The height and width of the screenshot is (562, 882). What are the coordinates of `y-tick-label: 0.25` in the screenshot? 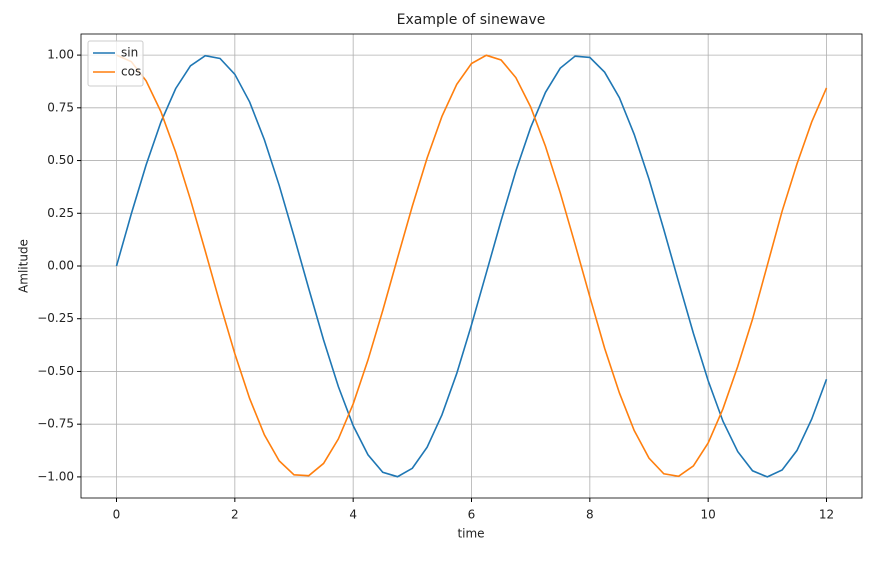 It's located at (60, 213).